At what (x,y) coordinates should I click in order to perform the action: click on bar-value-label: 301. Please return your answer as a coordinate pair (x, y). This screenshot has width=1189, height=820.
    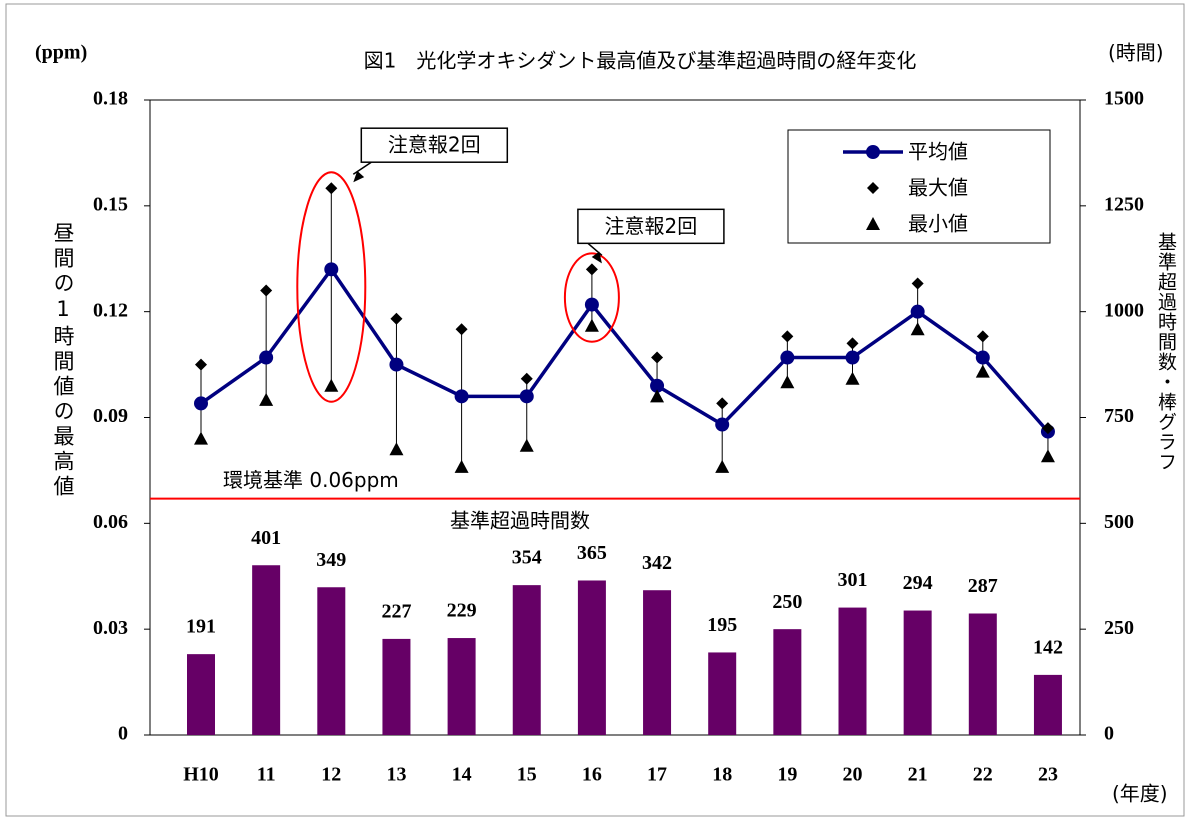
    Looking at the image, I should click on (853, 580).